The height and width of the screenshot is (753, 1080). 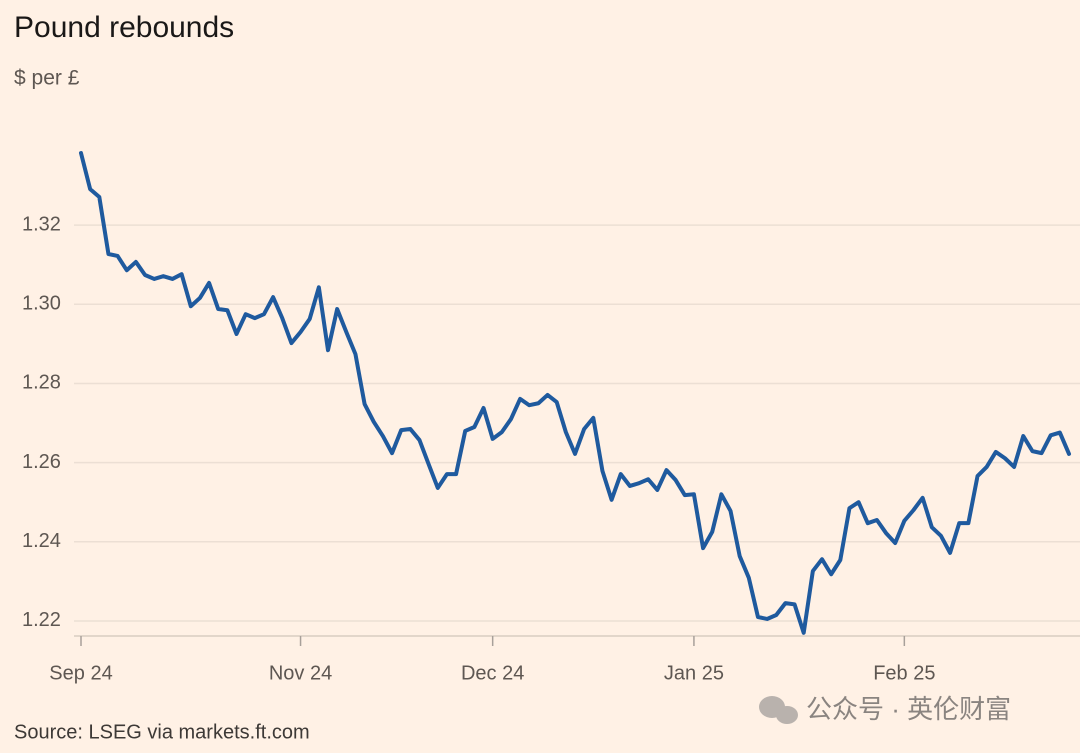 I want to click on y-tick-label: 1.26, so click(x=41, y=462).